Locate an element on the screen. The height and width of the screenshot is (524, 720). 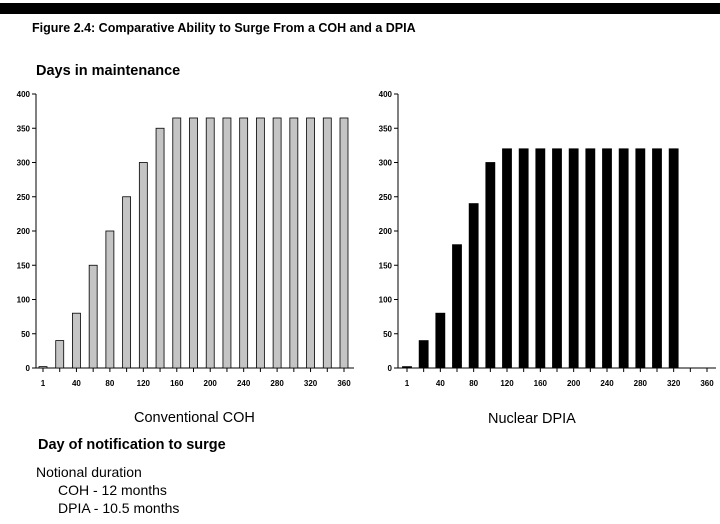
x-axis-label: Day of notification to surge is located at coordinates (132, 445).